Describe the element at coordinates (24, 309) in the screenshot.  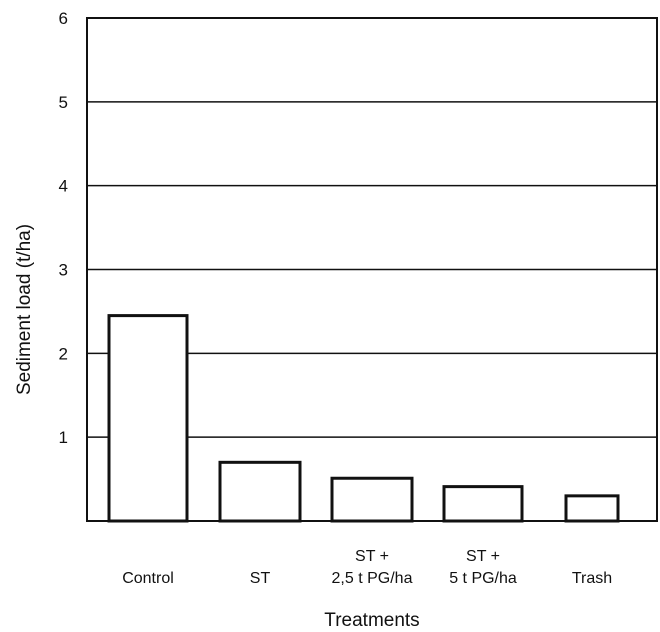
I see `y-axis-title: Sediment load (t/ha)` at that location.